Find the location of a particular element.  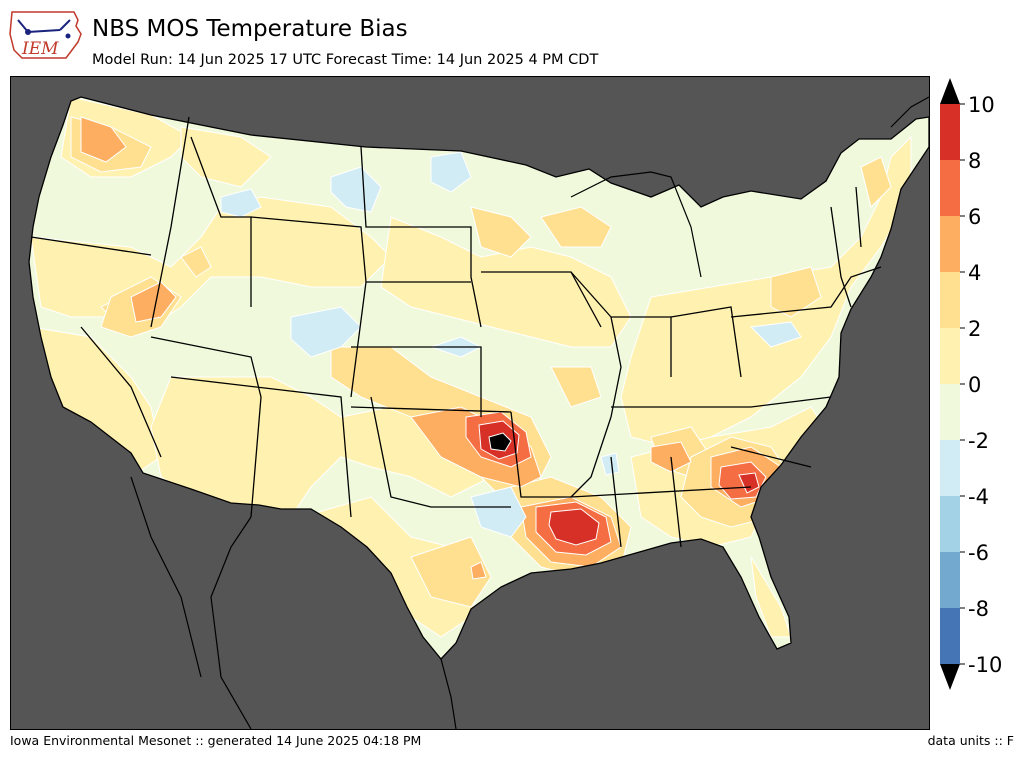

colorbar-tick-label: 4 is located at coordinates (974, 273).